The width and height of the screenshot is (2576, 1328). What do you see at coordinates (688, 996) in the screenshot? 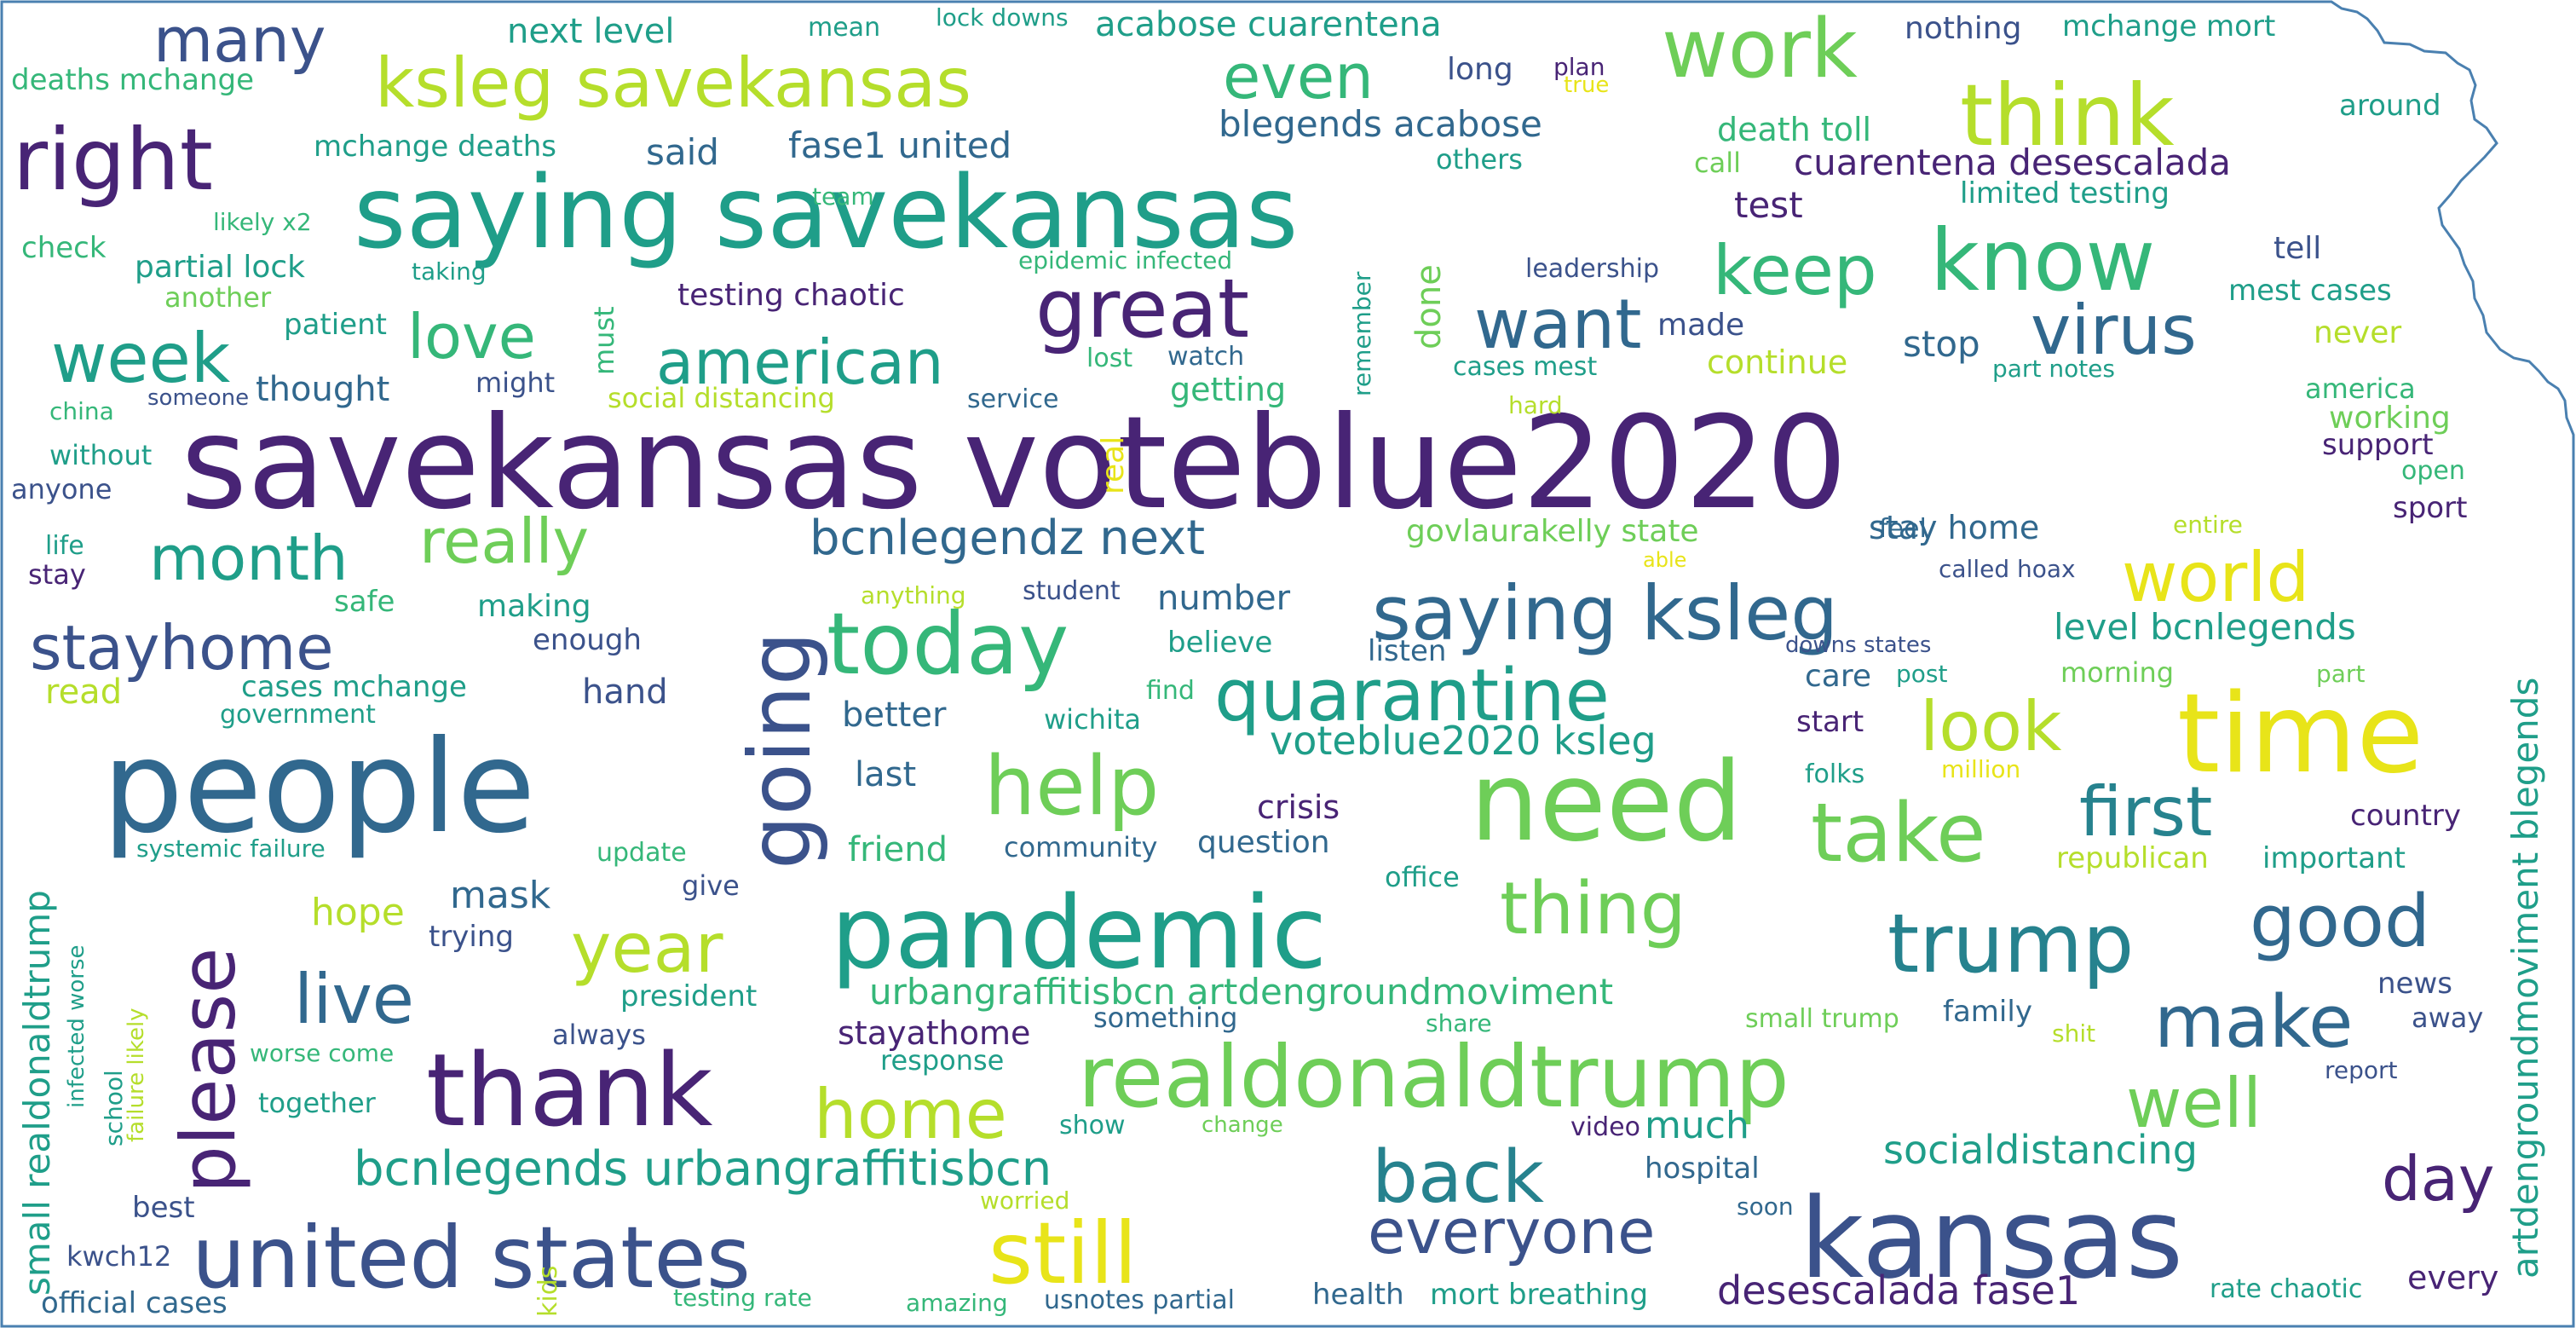
I see `word-president: president` at bounding box center [688, 996].